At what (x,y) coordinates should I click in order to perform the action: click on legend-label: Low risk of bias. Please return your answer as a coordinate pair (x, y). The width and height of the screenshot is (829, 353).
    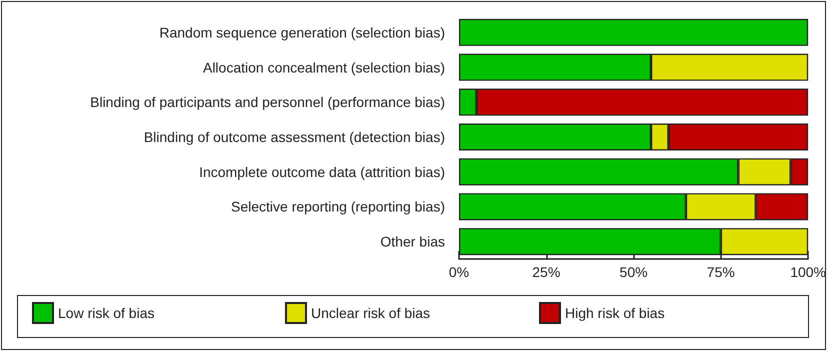
    Looking at the image, I should click on (106, 313).